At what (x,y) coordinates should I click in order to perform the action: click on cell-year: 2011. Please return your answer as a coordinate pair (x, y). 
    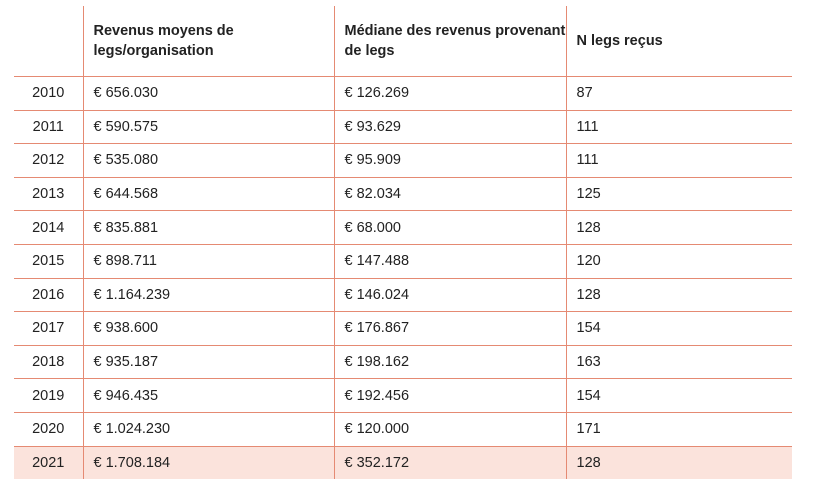
    Looking at the image, I should click on (48, 127).